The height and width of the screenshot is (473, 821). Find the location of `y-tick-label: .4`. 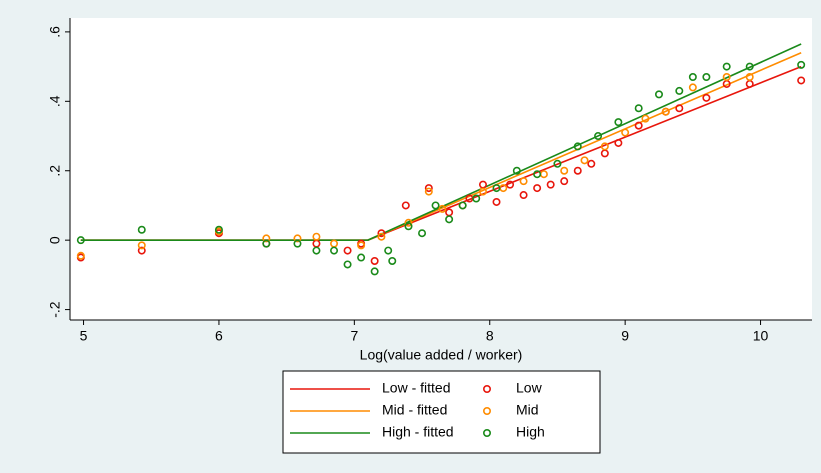

y-tick-label: .4 is located at coordinates (55, 101).